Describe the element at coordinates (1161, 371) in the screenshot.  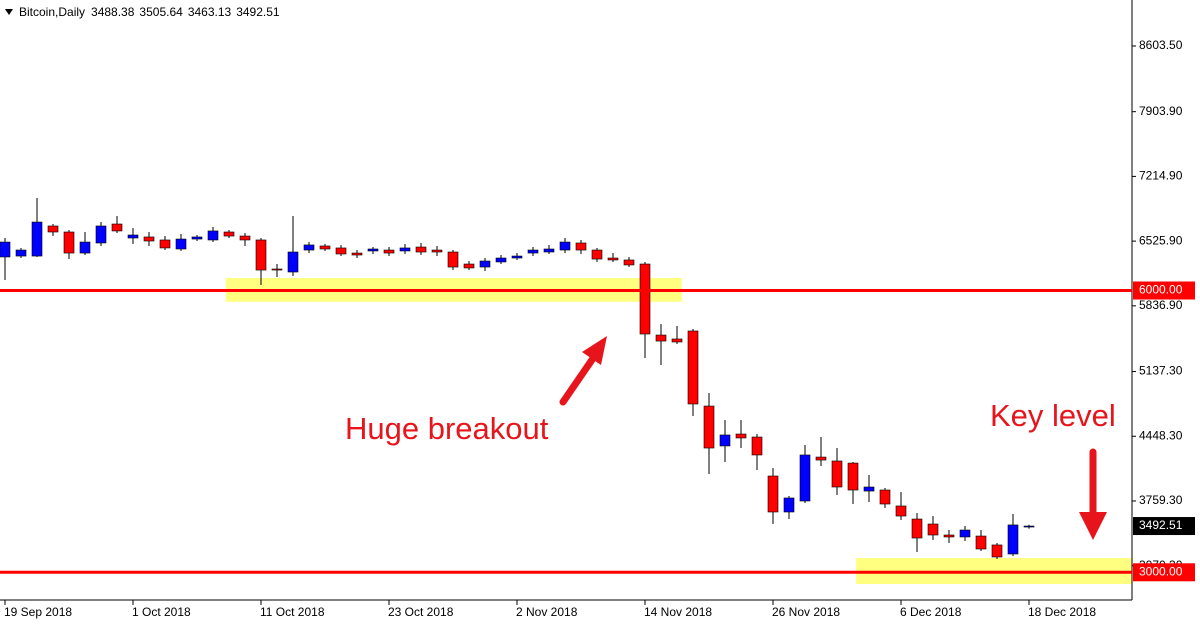
I see `y-tick-label: 5137.30` at that location.